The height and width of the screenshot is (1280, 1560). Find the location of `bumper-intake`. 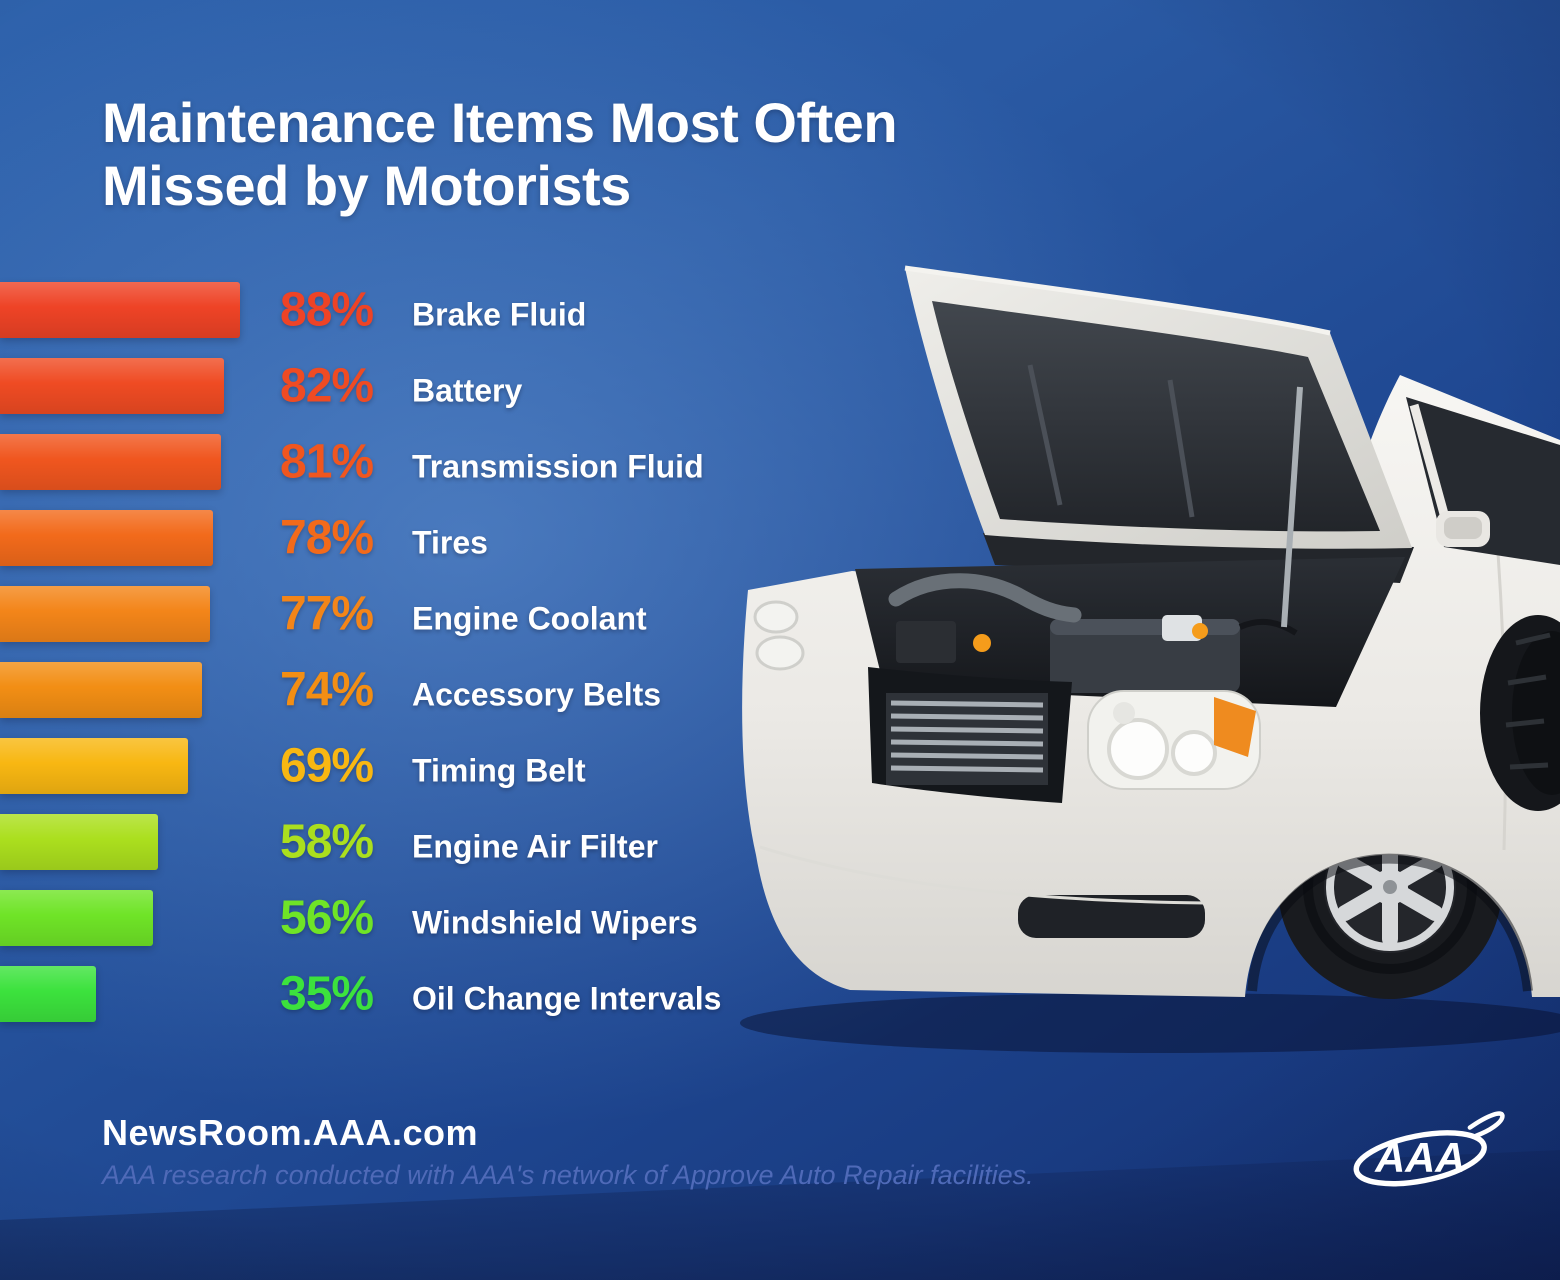

bumper-intake is located at coordinates (1111, 916).